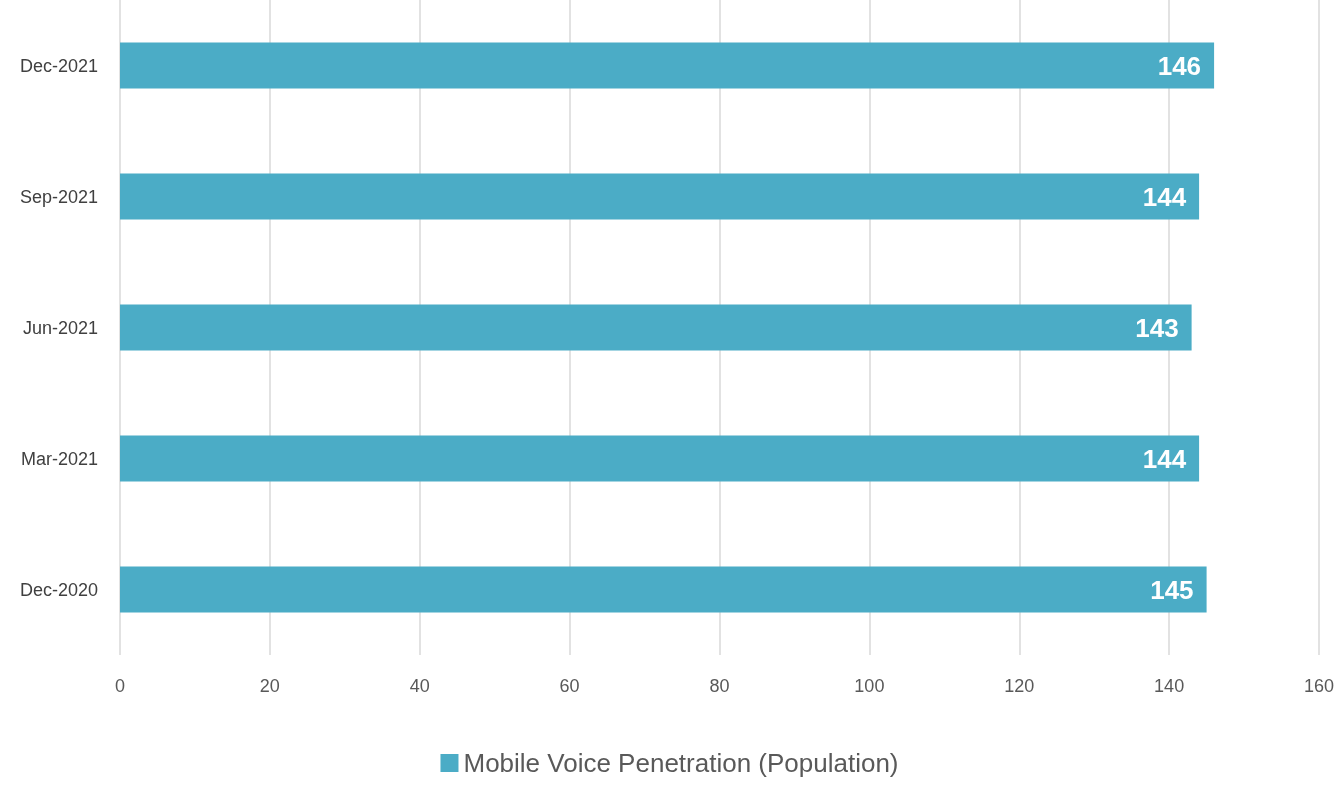  What do you see at coordinates (419, 686) in the screenshot?
I see `x-tick-label: 40` at bounding box center [419, 686].